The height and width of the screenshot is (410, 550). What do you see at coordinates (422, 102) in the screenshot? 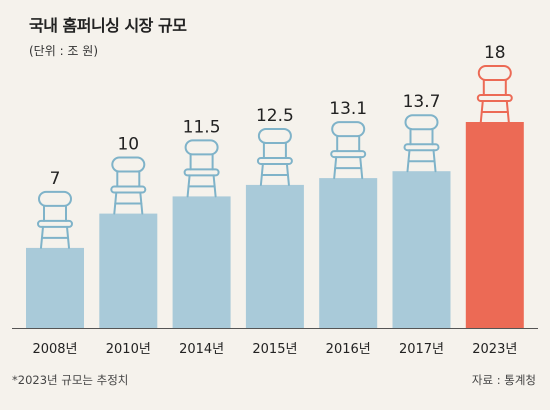
I see `value-label: 13.7` at bounding box center [422, 102].